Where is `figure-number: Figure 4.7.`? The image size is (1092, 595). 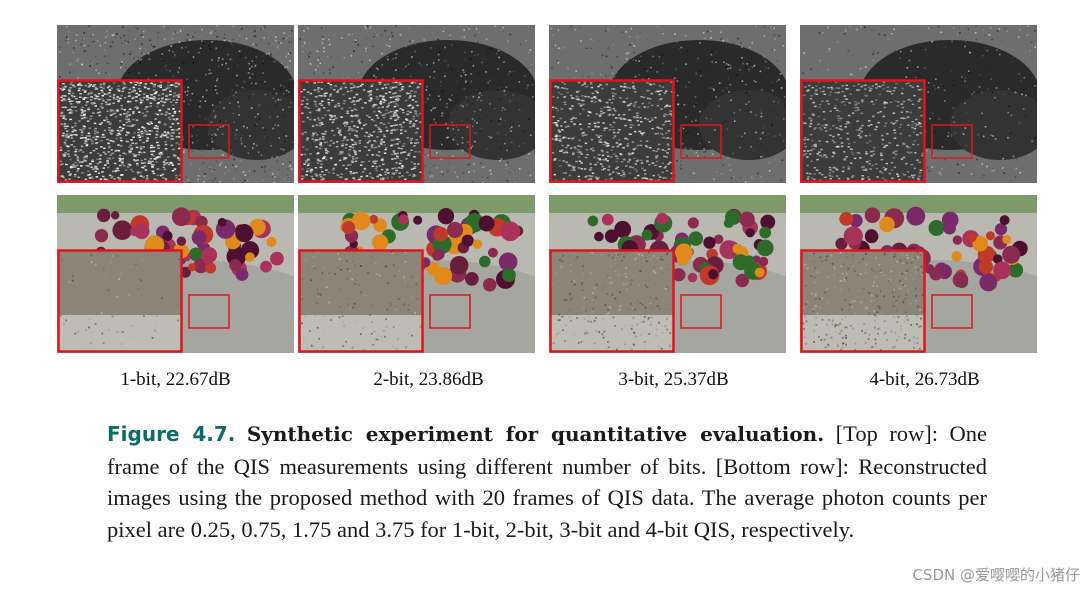 figure-number: Figure 4.7. is located at coordinates (171, 434).